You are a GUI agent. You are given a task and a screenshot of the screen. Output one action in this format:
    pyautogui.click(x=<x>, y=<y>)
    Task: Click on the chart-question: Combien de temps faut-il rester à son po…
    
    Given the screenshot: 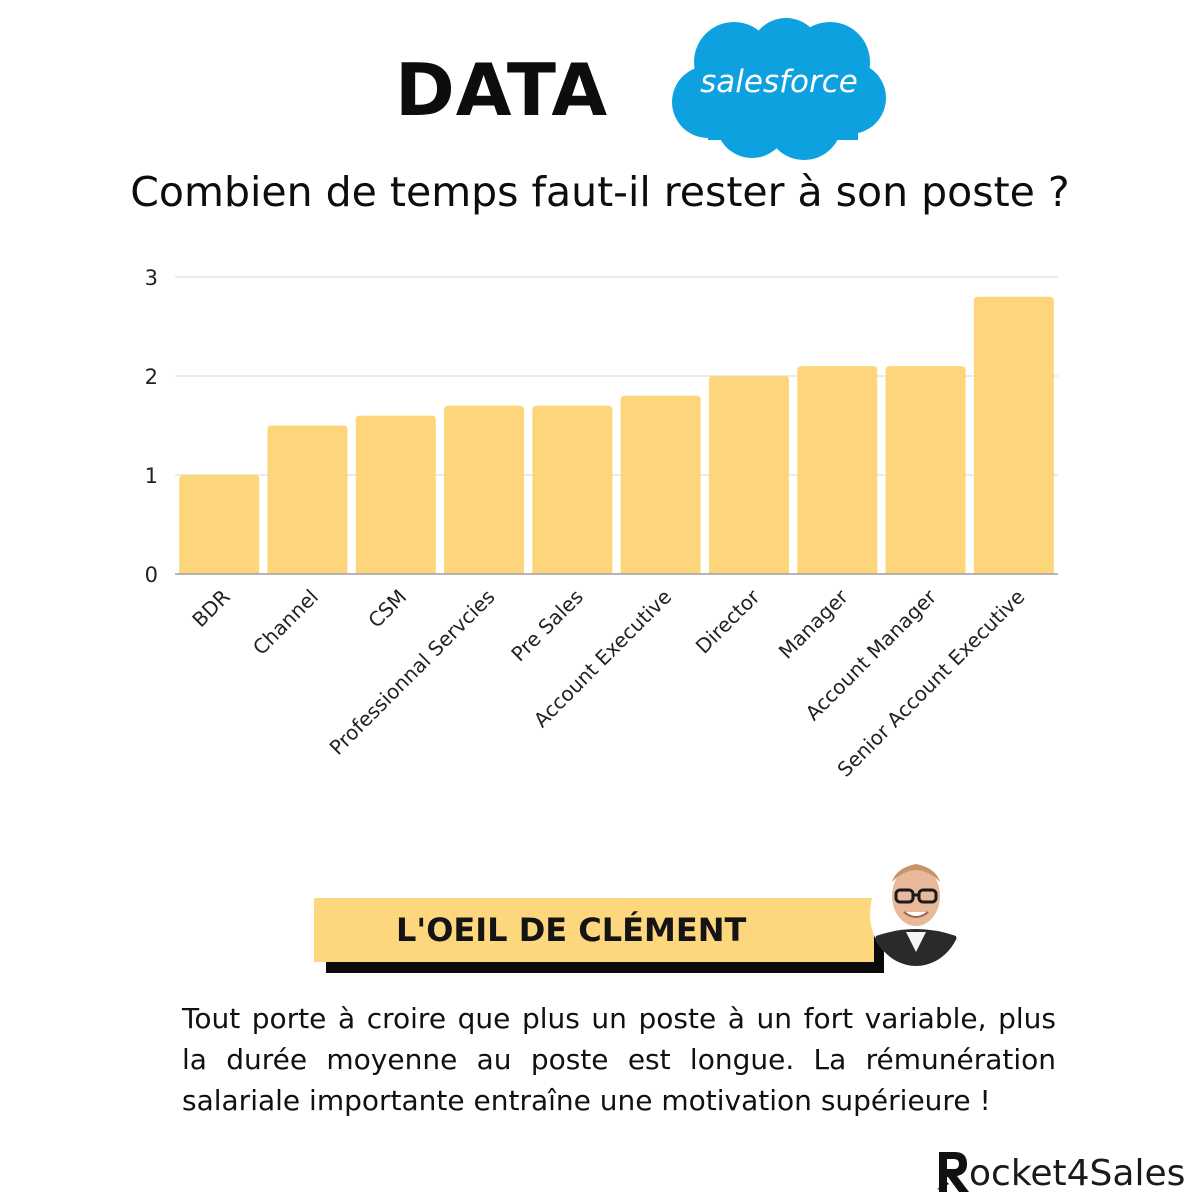 What is the action you would take?
    pyautogui.click(x=600, y=192)
    